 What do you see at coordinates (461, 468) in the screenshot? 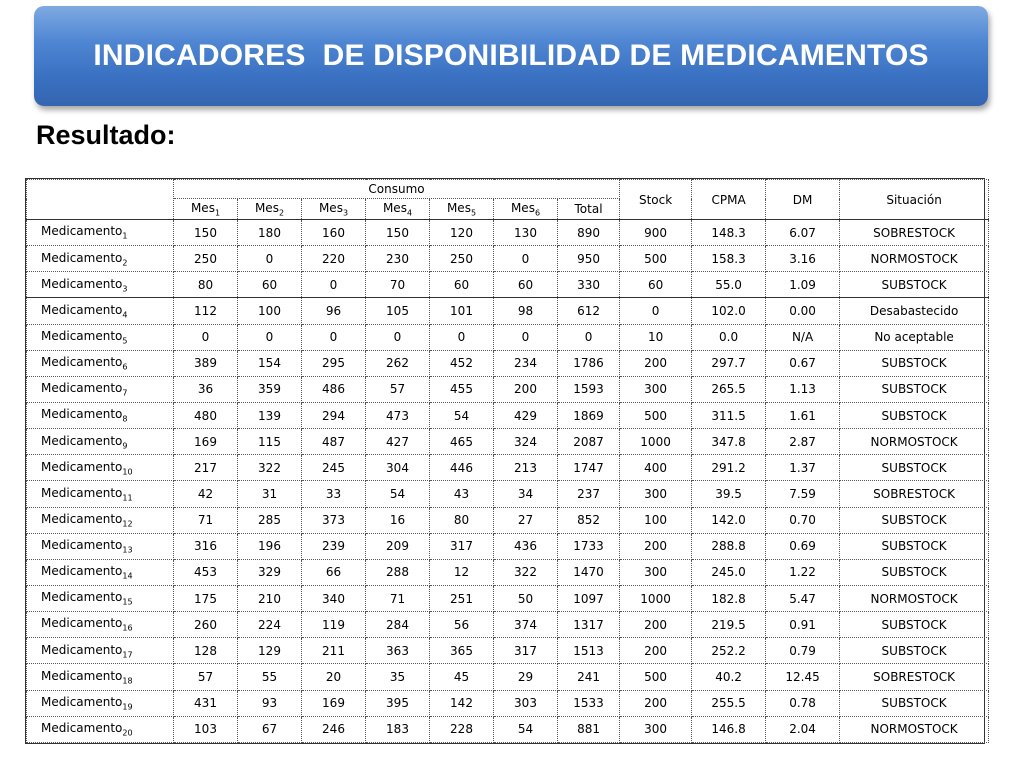
I see `month-5-value: 446` at bounding box center [461, 468].